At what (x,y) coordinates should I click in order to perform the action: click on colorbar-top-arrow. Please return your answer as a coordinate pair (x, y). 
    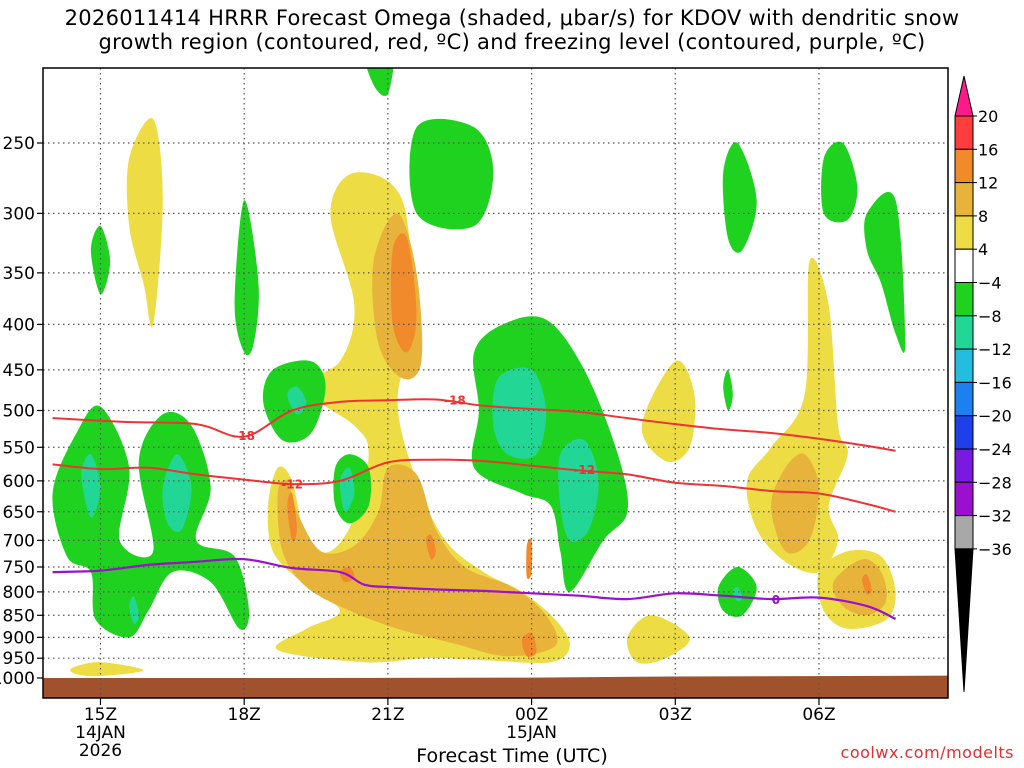
    Looking at the image, I should click on (964, 96).